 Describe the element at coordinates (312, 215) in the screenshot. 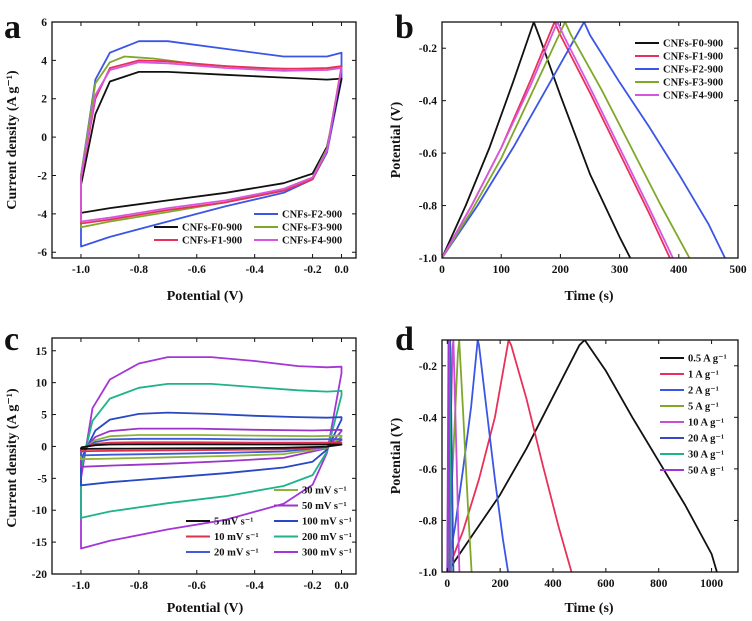

I see `legend-label-a-0: CNFs-F2-900` at that location.